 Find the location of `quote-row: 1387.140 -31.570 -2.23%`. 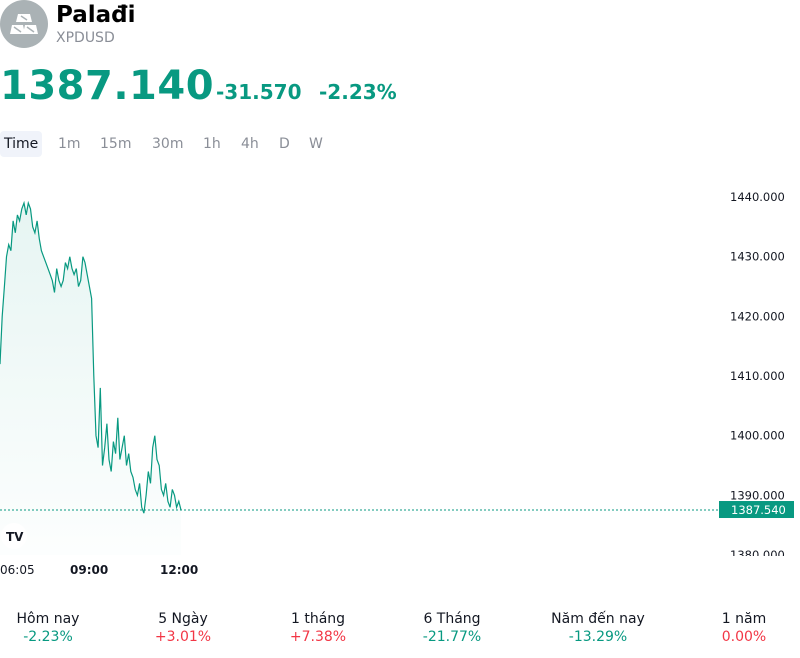

quote-row: 1387.140 -31.570 -2.23% is located at coordinates (400, 86).